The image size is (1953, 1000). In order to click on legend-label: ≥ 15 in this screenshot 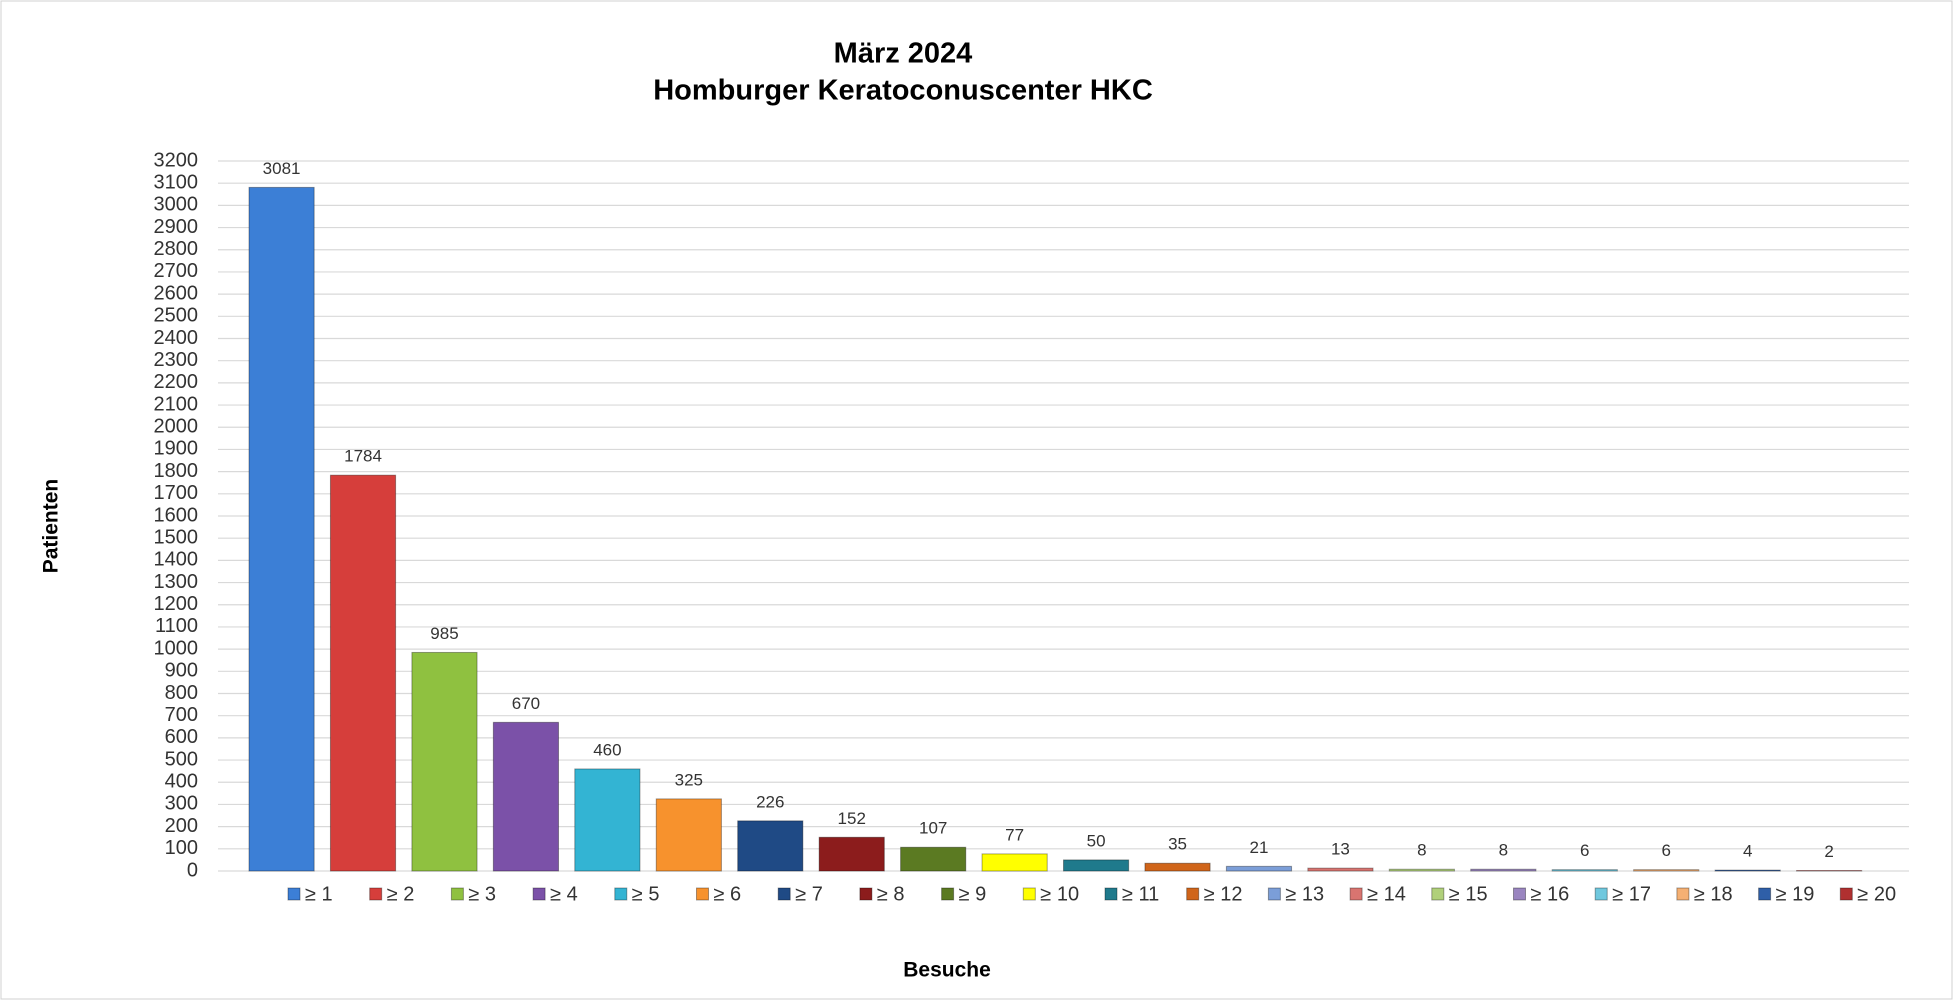, I will do `click(1468, 894)`.